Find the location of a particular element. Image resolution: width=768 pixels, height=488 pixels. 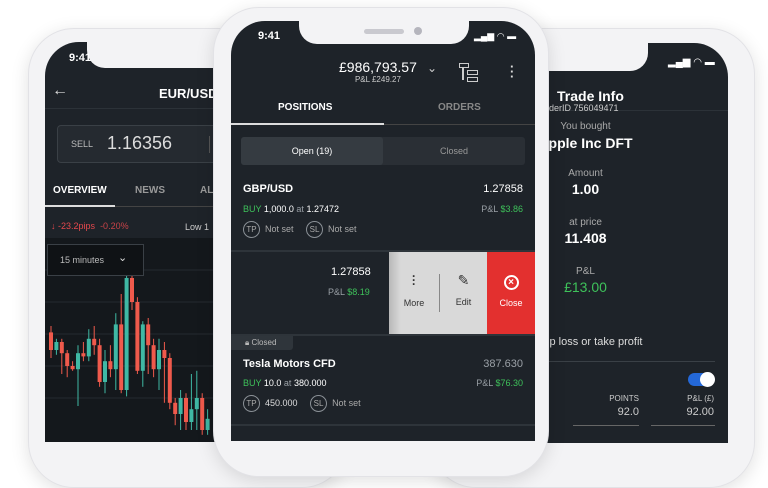

lock-icon: 🔒︎ is located at coordinates (247, 342).